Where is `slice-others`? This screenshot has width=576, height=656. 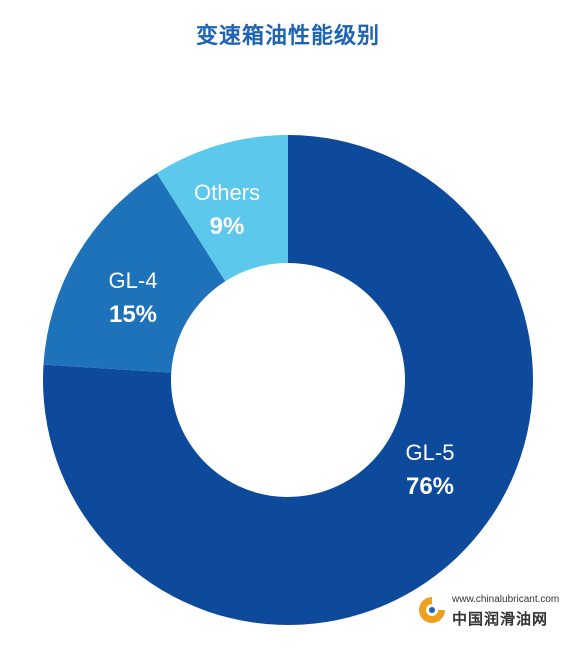 slice-others is located at coordinates (222, 208).